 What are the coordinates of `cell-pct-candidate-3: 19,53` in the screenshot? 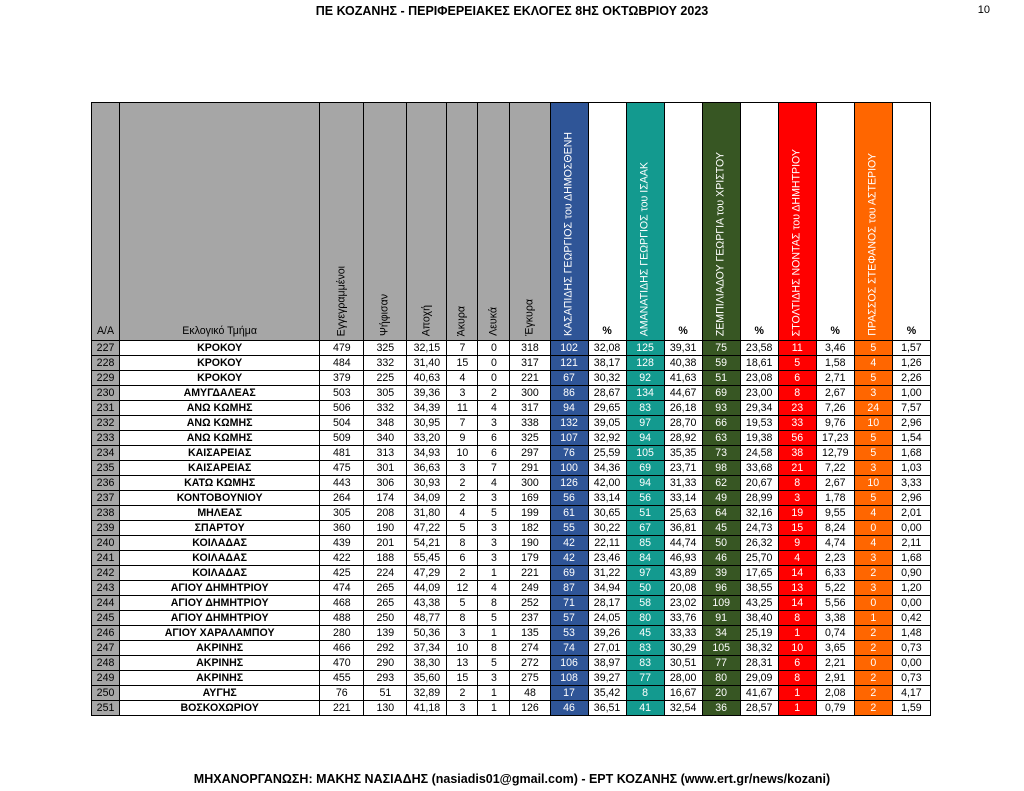 It's located at (759, 423).